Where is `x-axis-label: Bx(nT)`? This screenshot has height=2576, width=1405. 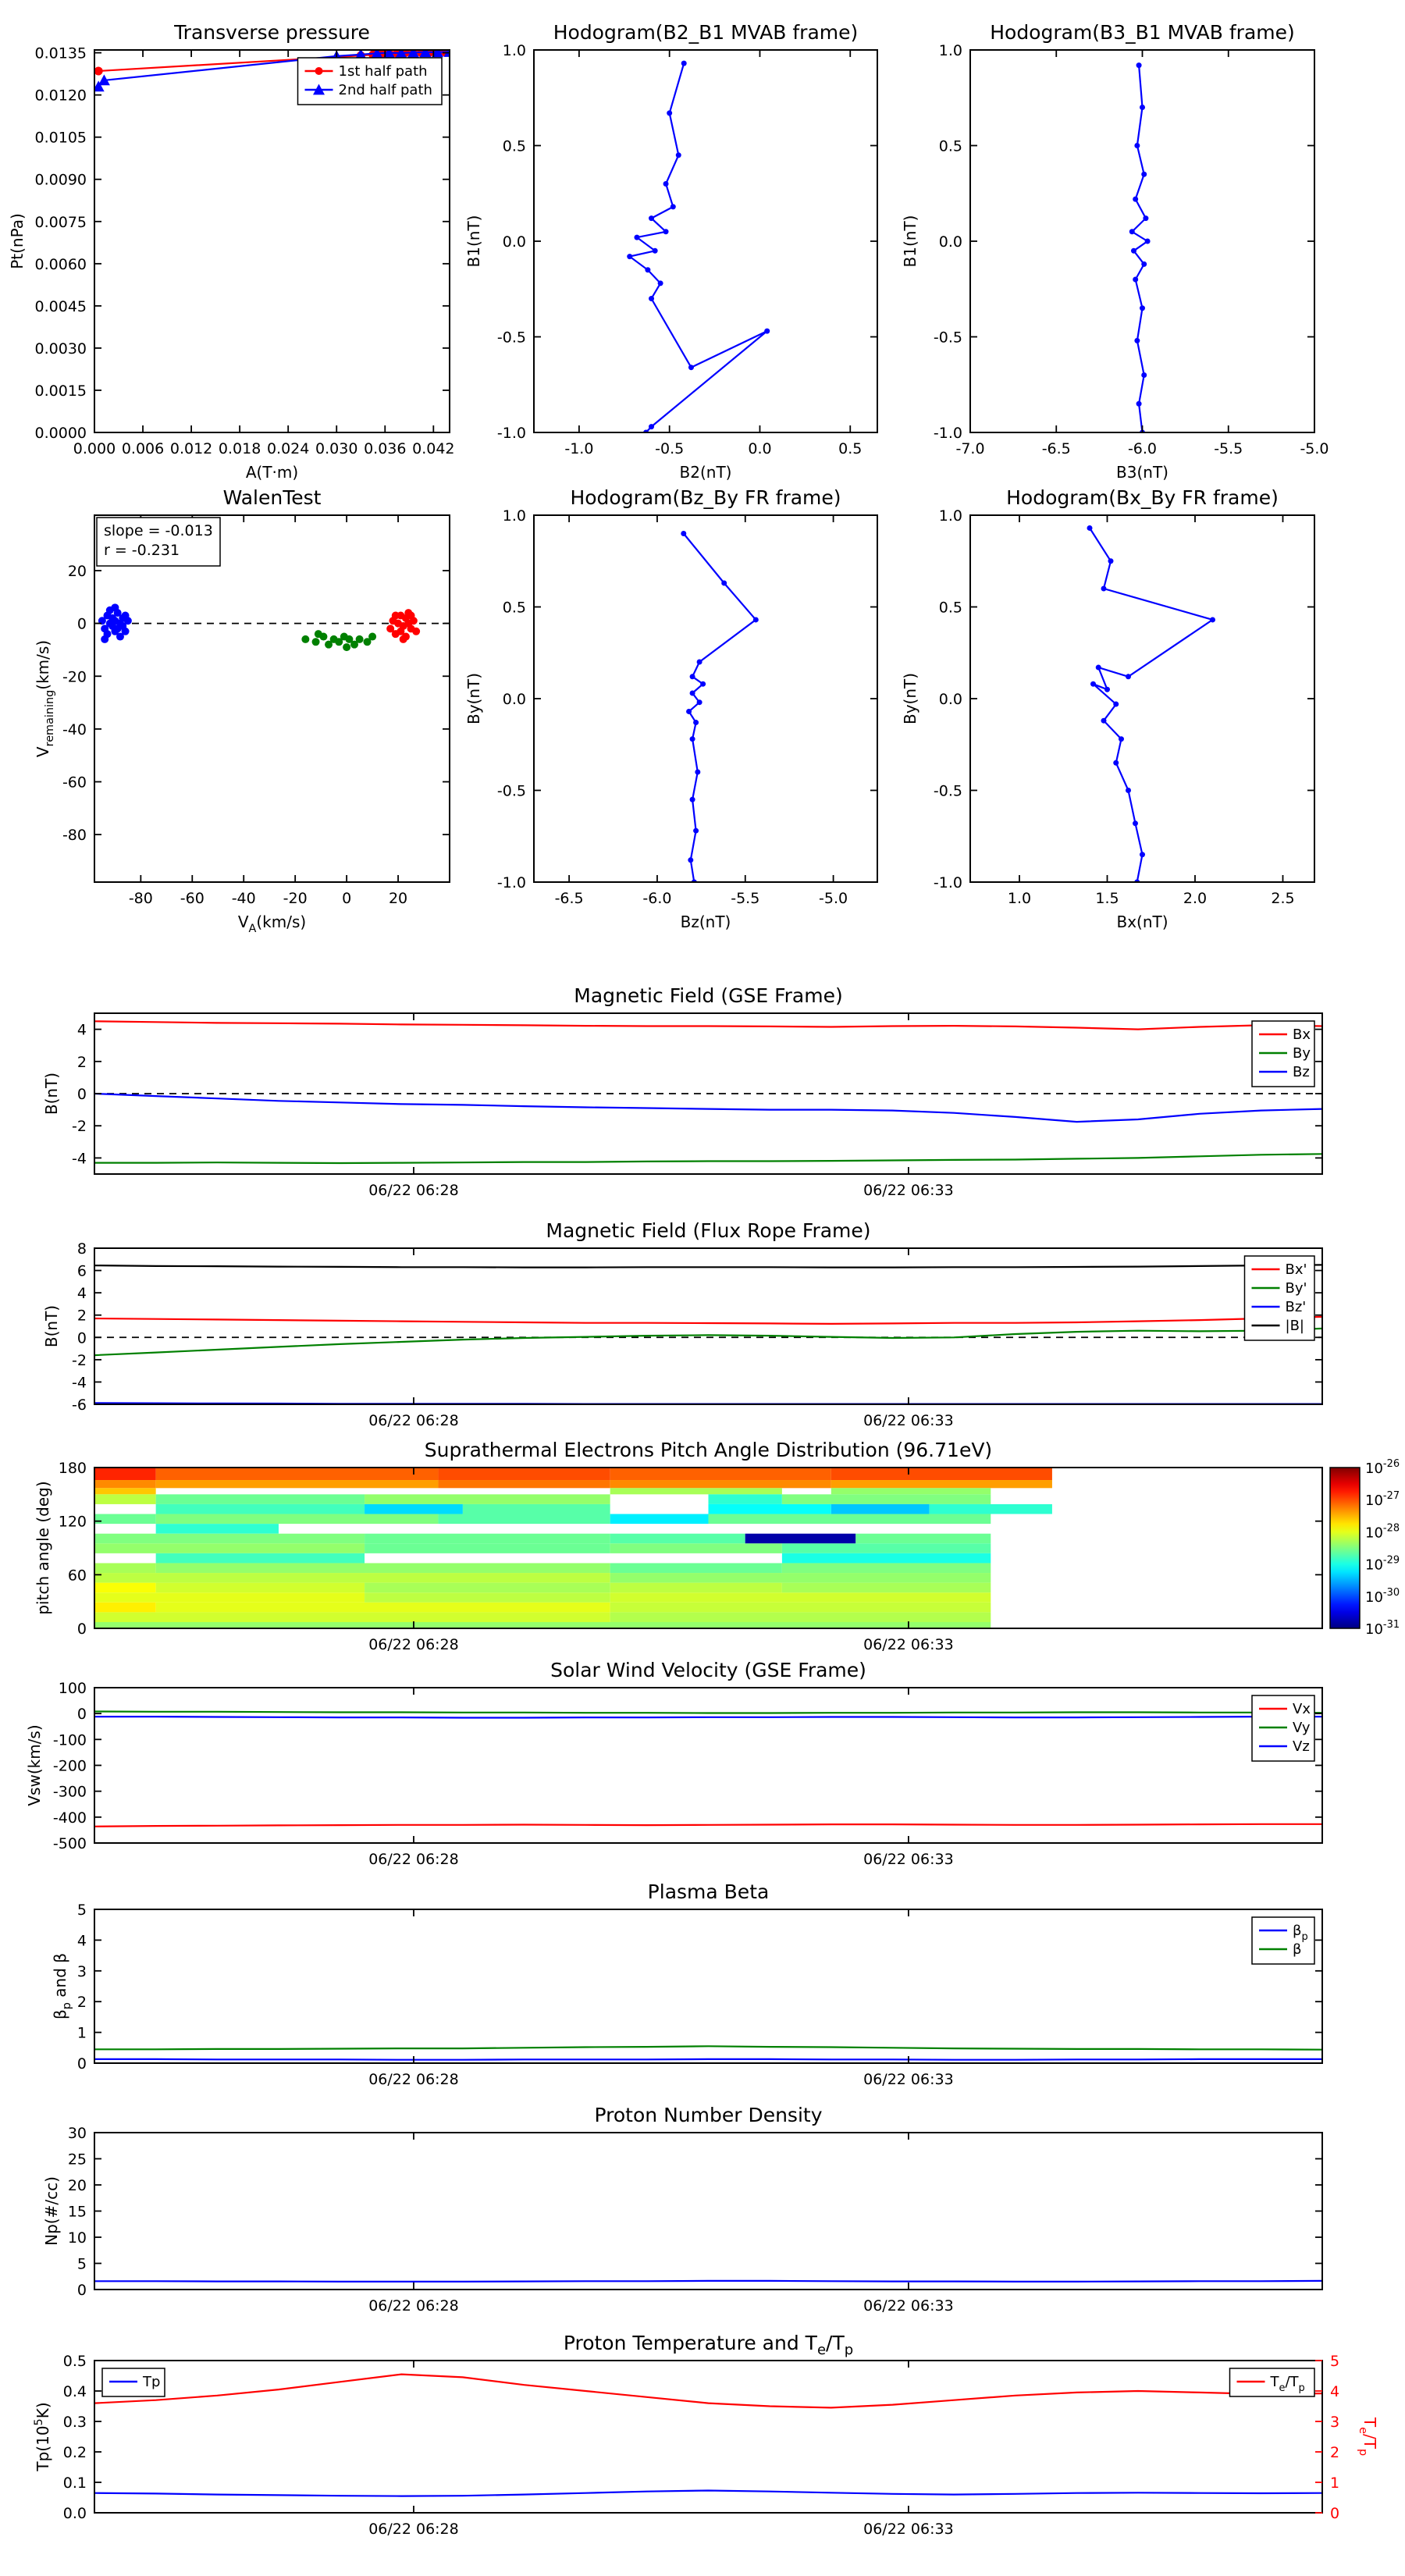
x-axis-label: Bx(nT) is located at coordinates (1142, 922).